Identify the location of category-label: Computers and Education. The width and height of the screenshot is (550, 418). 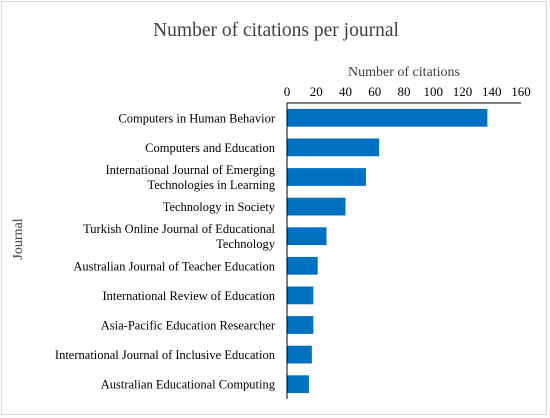
(210, 148).